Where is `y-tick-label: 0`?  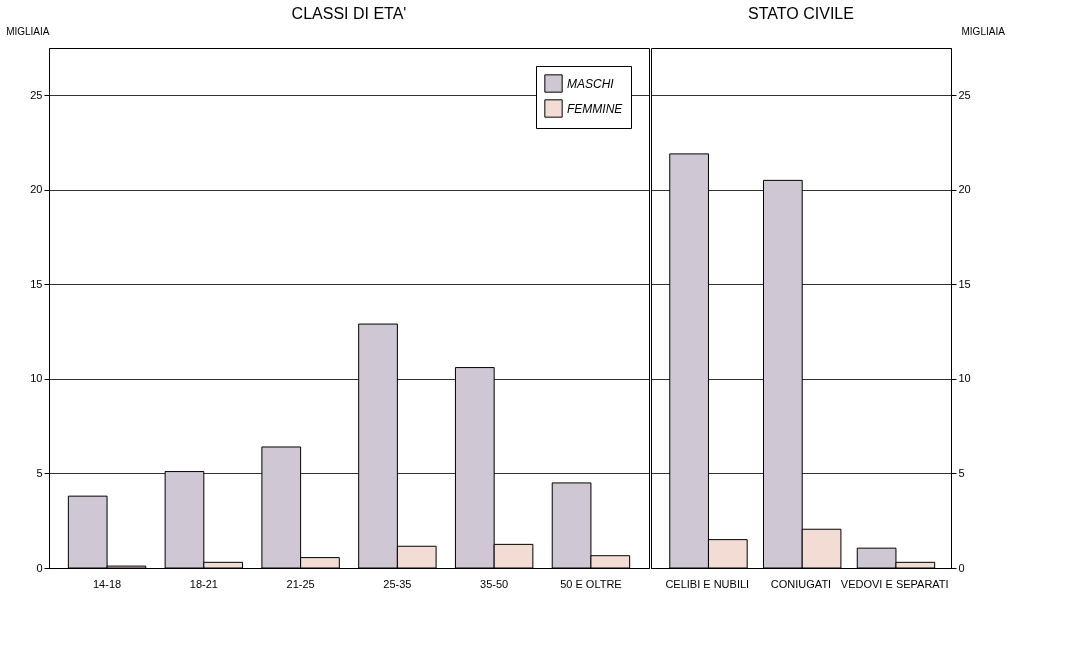 y-tick-label: 0 is located at coordinates (39, 567).